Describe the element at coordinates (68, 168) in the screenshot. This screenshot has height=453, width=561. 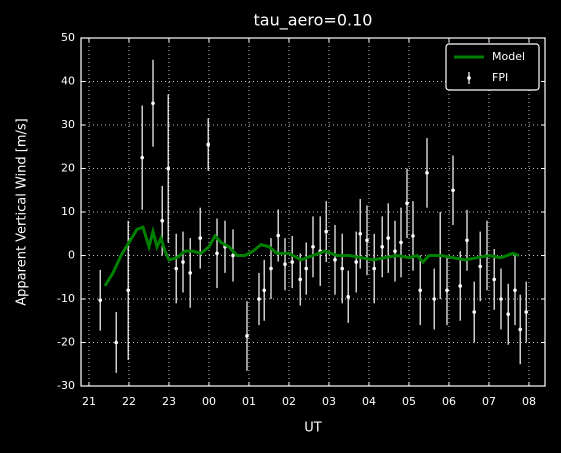
I see `y-tick-label: 20` at that location.